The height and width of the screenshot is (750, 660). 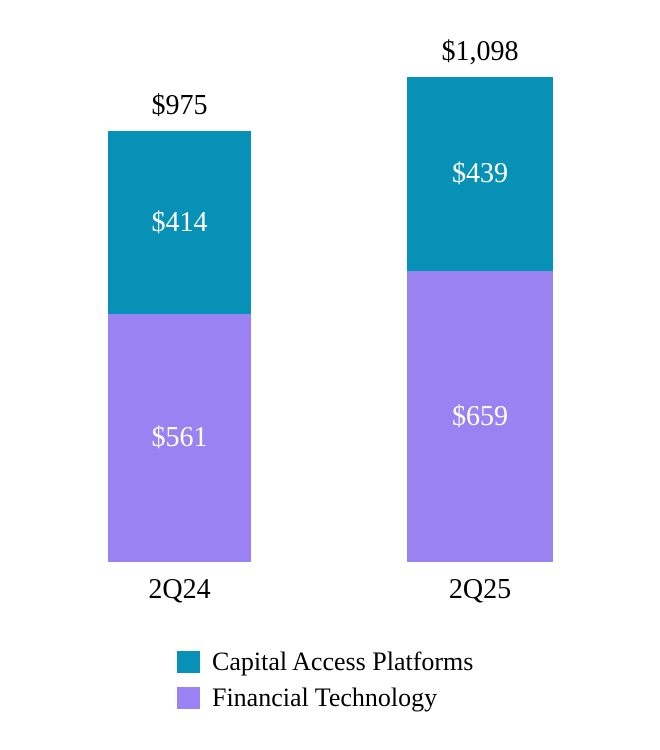 What do you see at coordinates (188, 662) in the screenshot?
I see `legend-swatch-capital-access-platforms` at bounding box center [188, 662].